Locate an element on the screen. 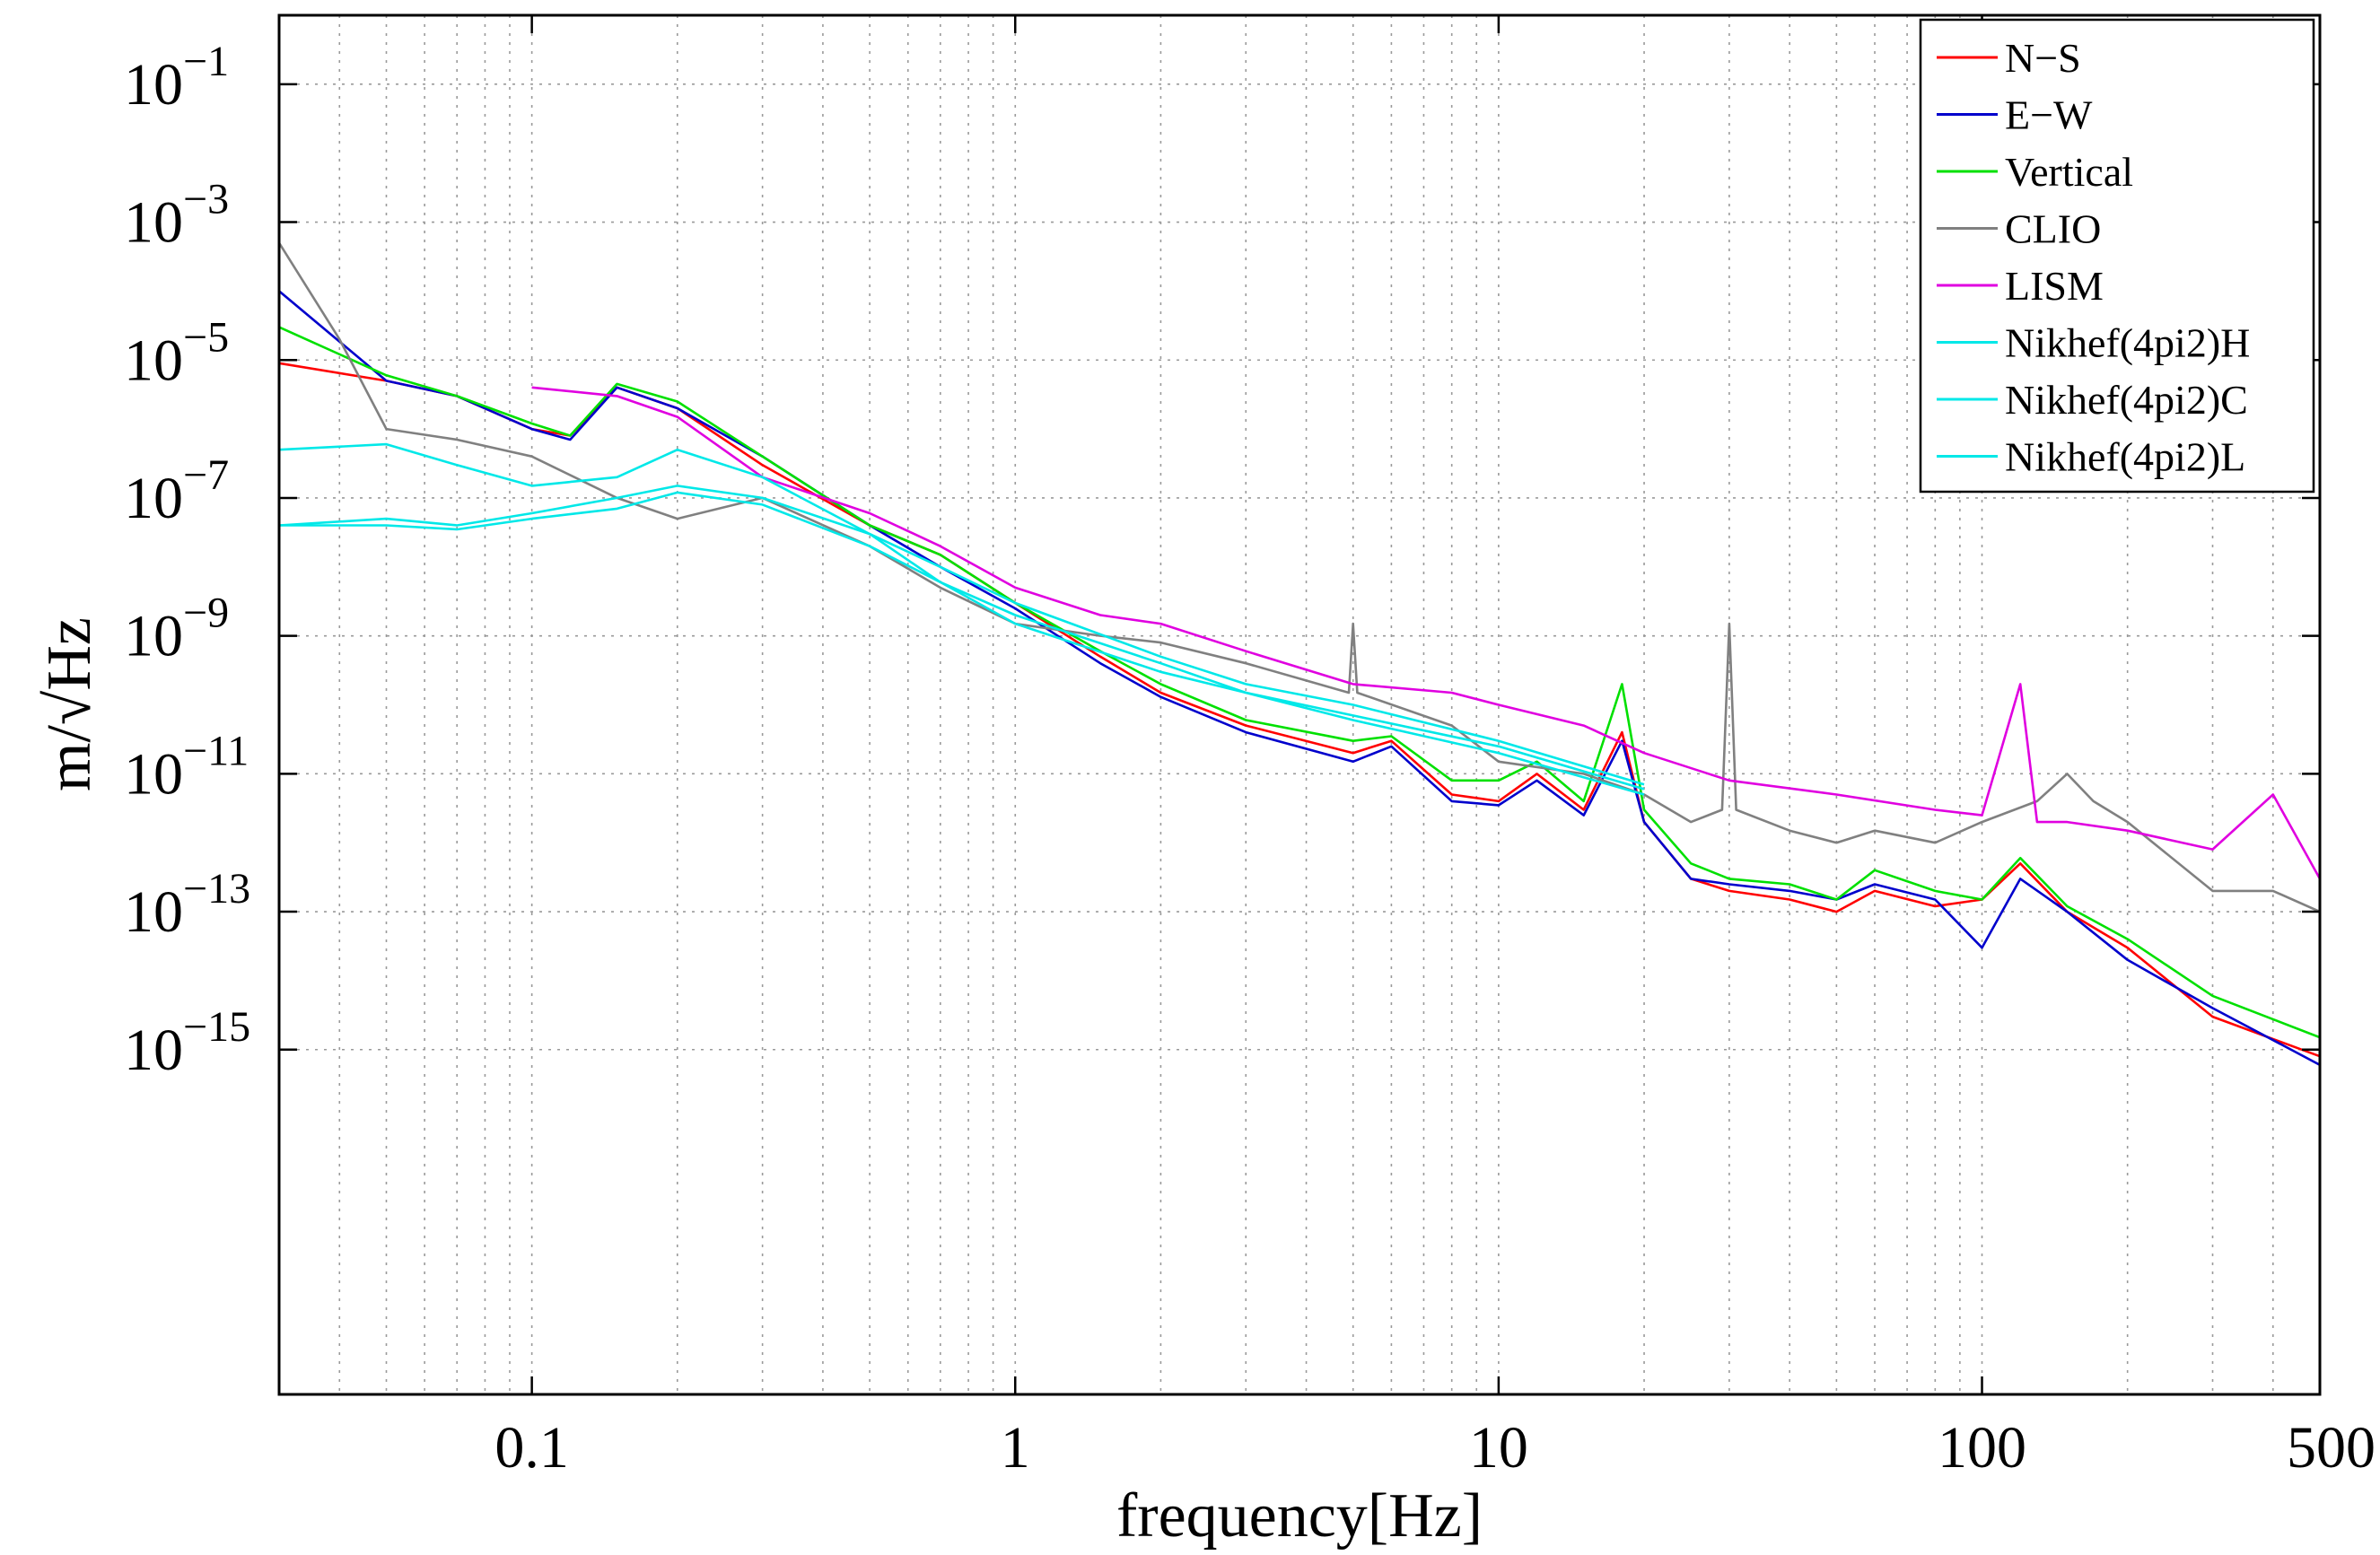 The height and width of the screenshot is (1555, 2380). x-tick-labels: 0.1 1 10 100 500 is located at coordinates (1435, 1448).